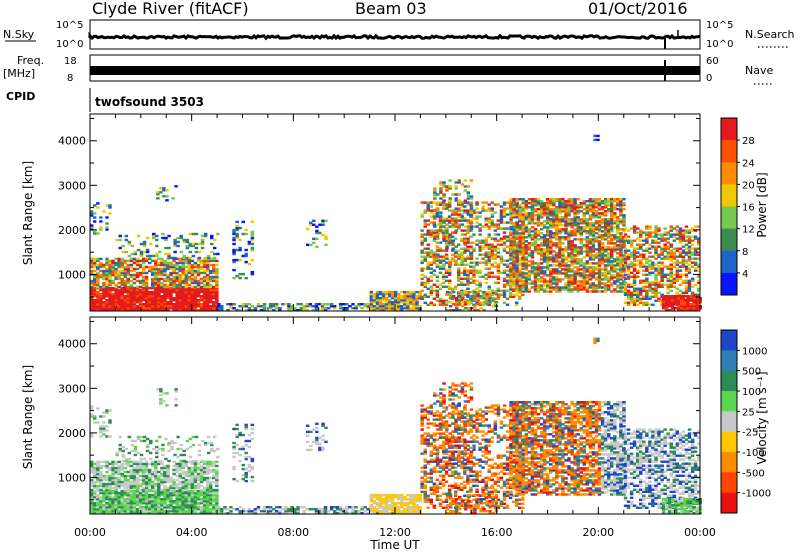 The width and height of the screenshot is (800, 558). What do you see at coordinates (72, 230) in the screenshot?
I see `y-tick-label: 2000` at bounding box center [72, 230].